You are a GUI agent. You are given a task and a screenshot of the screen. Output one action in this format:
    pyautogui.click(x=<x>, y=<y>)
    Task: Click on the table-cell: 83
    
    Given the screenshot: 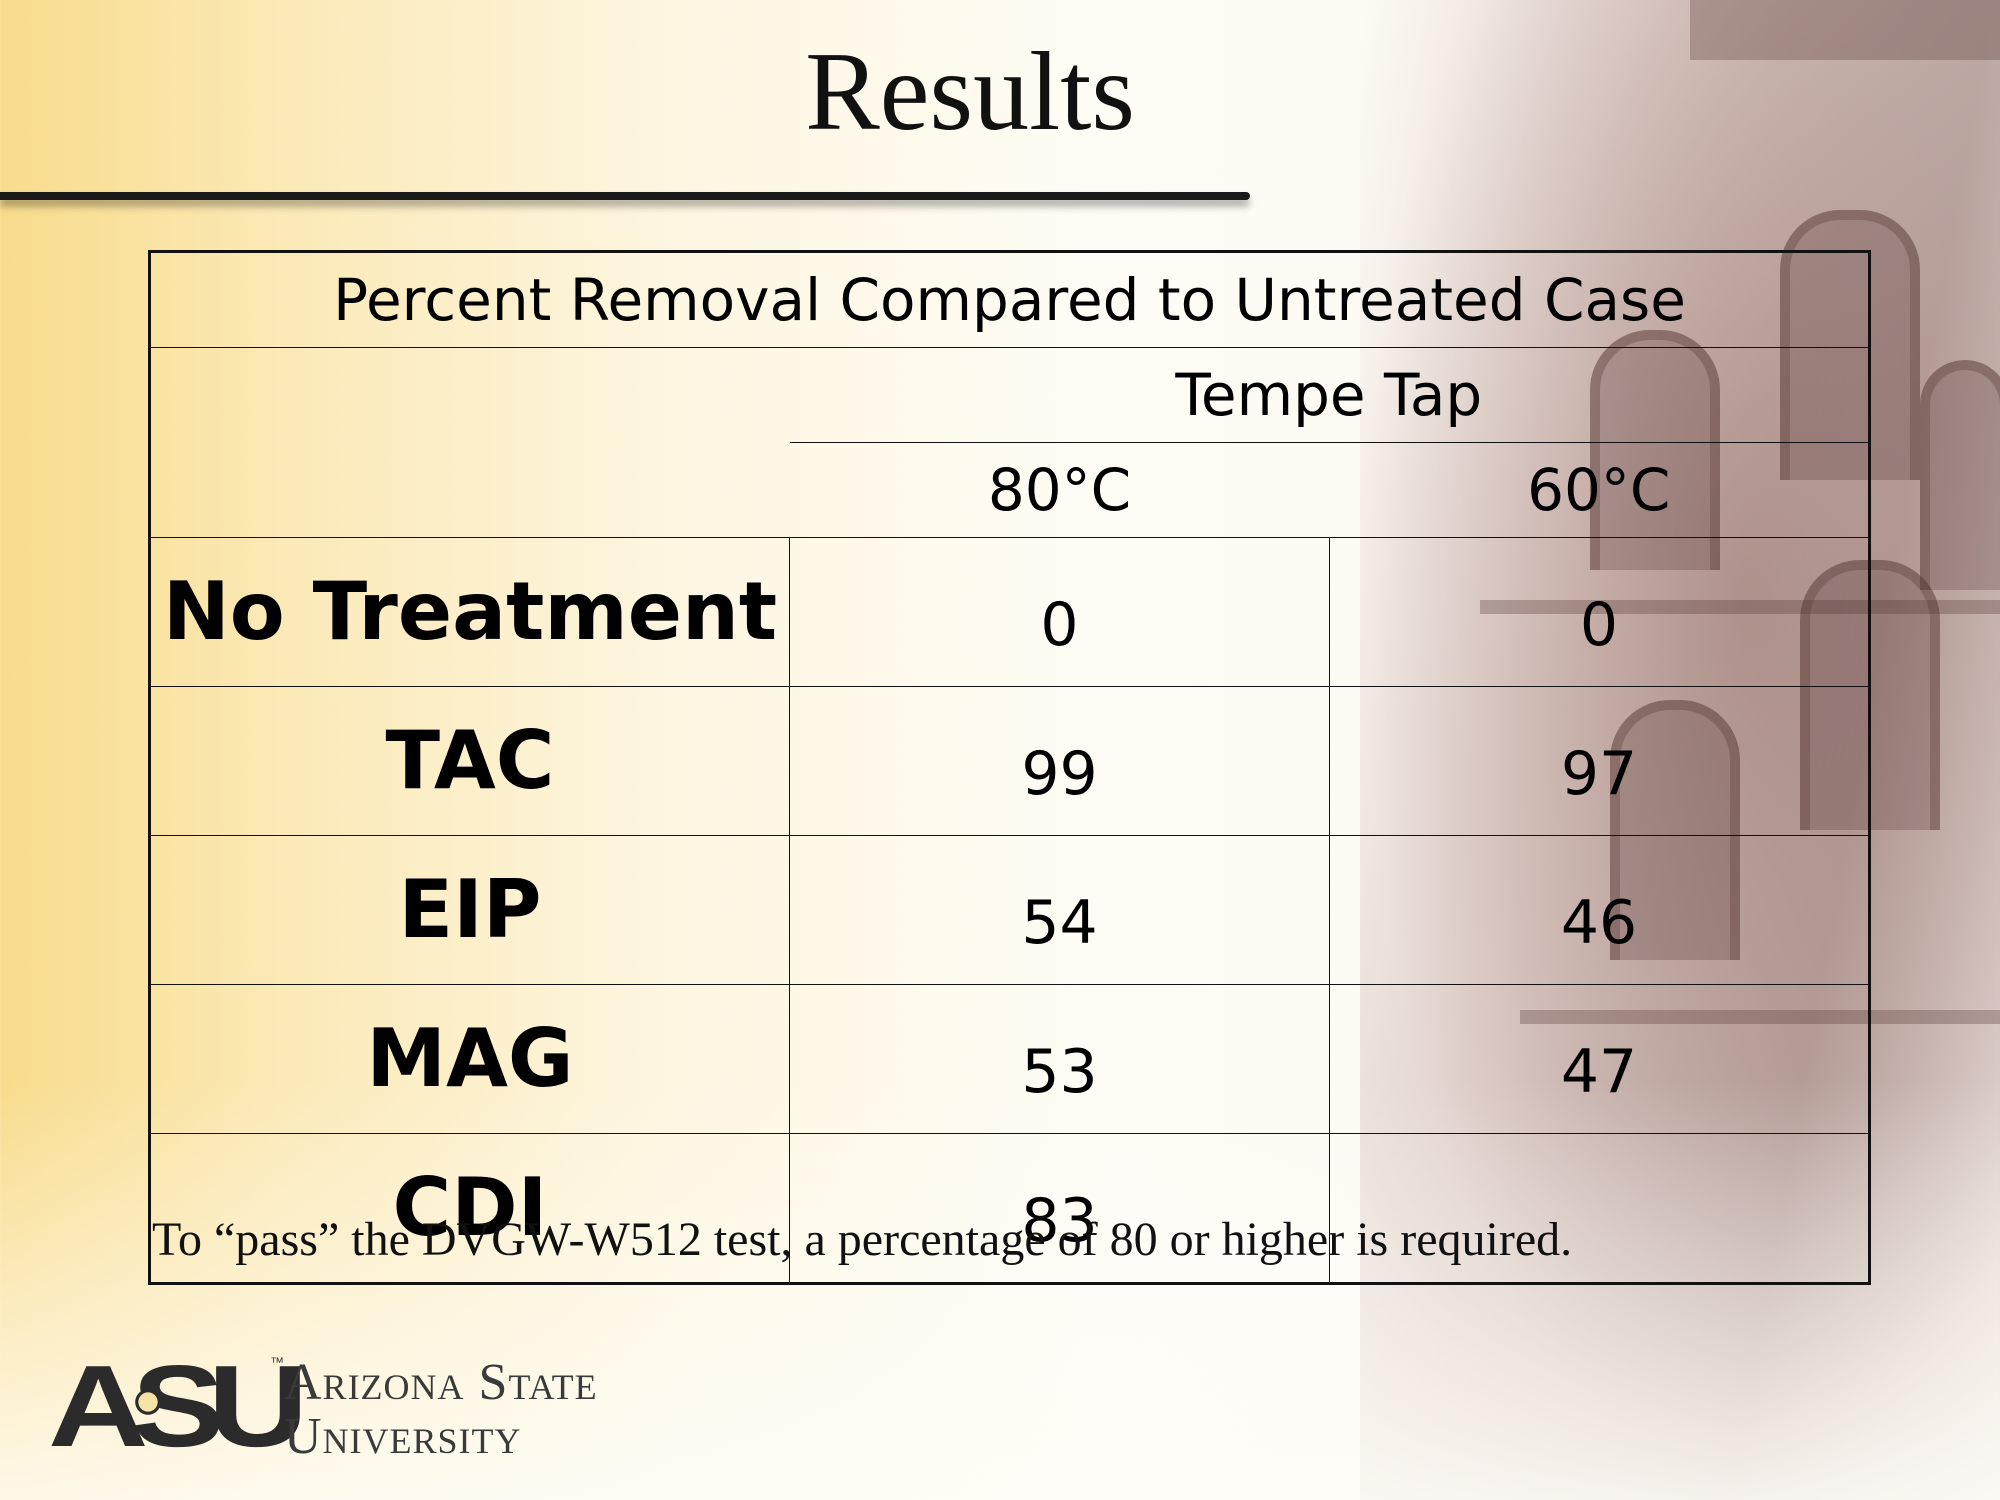 What is the action you would take?
    pyautogui.click(x=1059, y=1208)
    